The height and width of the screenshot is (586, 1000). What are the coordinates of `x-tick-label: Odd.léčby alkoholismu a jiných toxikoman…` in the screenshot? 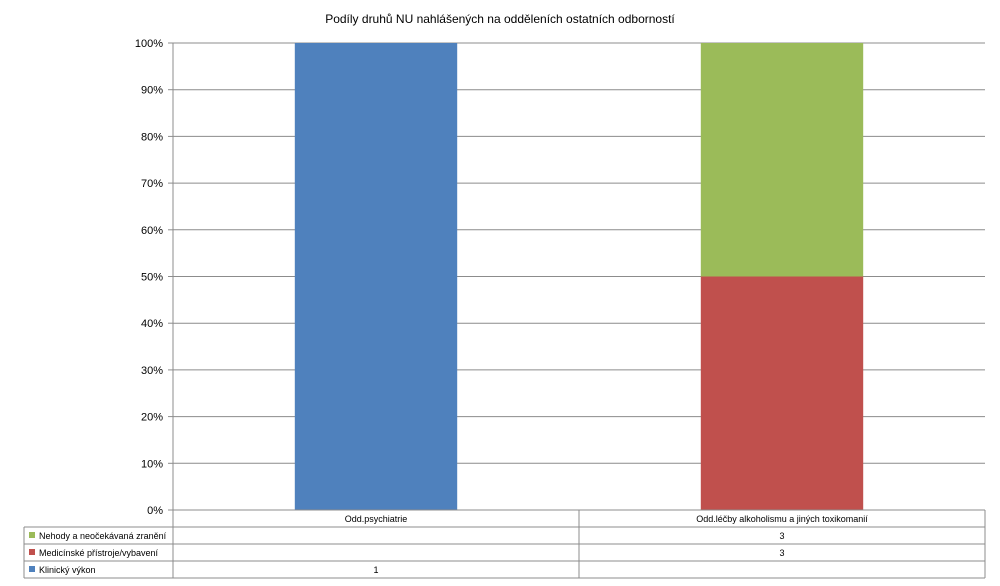 It's located at (782, 519).